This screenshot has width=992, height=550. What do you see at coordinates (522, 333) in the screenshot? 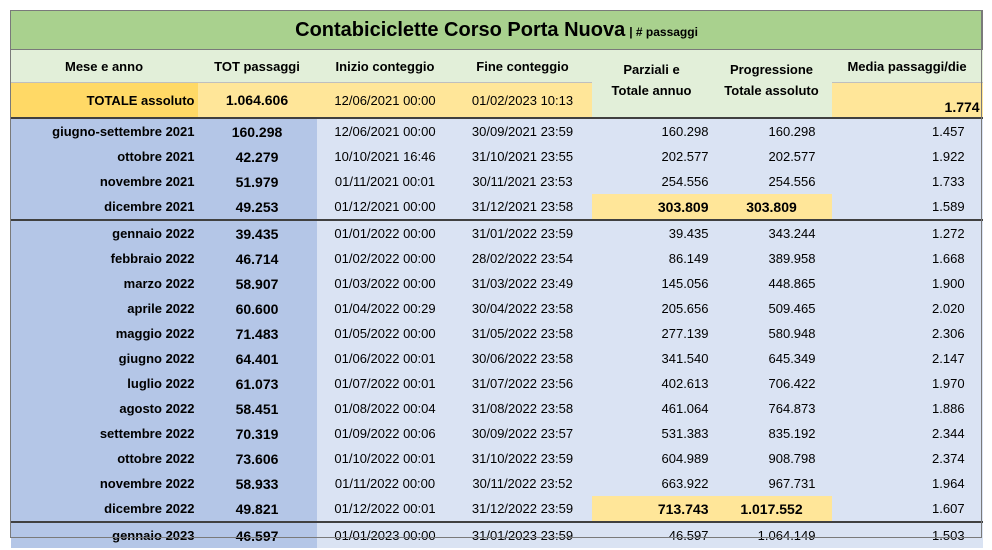
I see `end-cell: 31/05/2022 23:58` at bounding box center [522, 333].